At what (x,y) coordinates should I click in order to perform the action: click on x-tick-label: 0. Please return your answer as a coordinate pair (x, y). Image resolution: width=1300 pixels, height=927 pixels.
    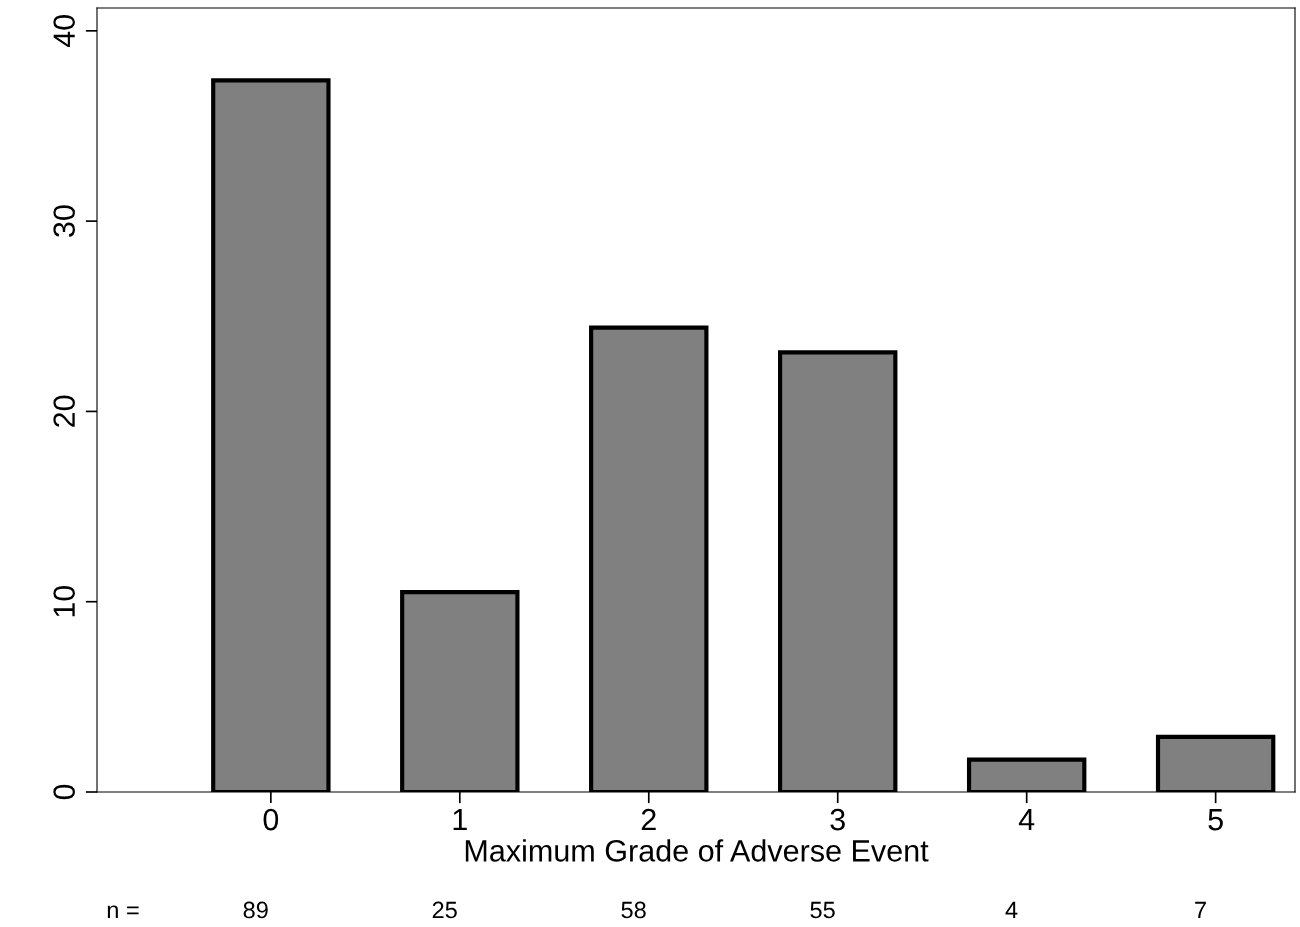
    Looking at the image, I should click on (271, 819).